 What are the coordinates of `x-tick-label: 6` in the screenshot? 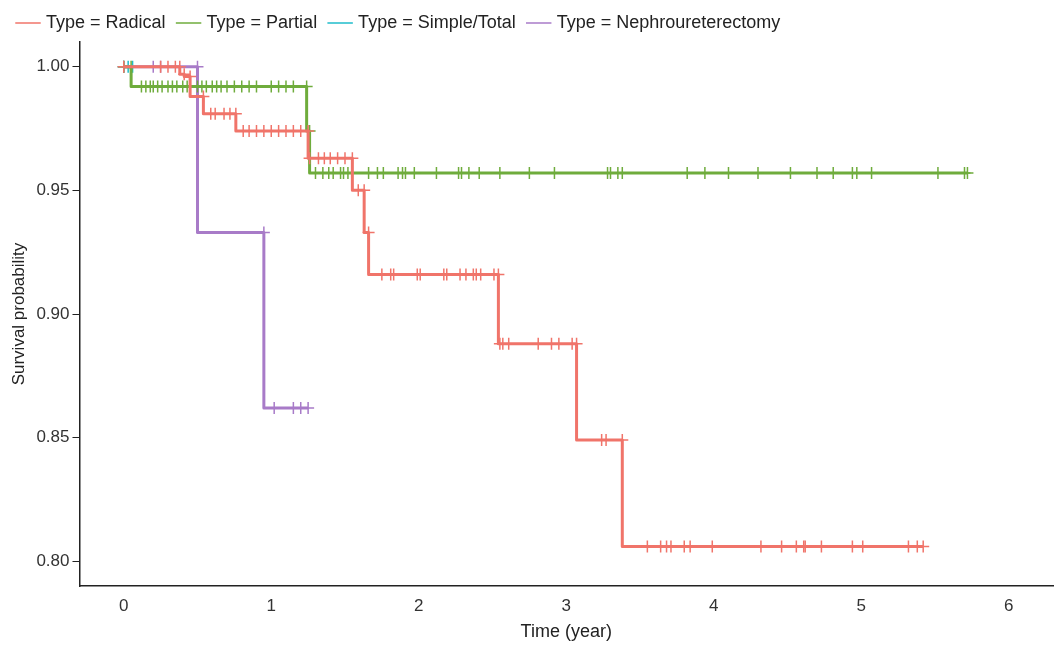 It's located at (1009, 605).